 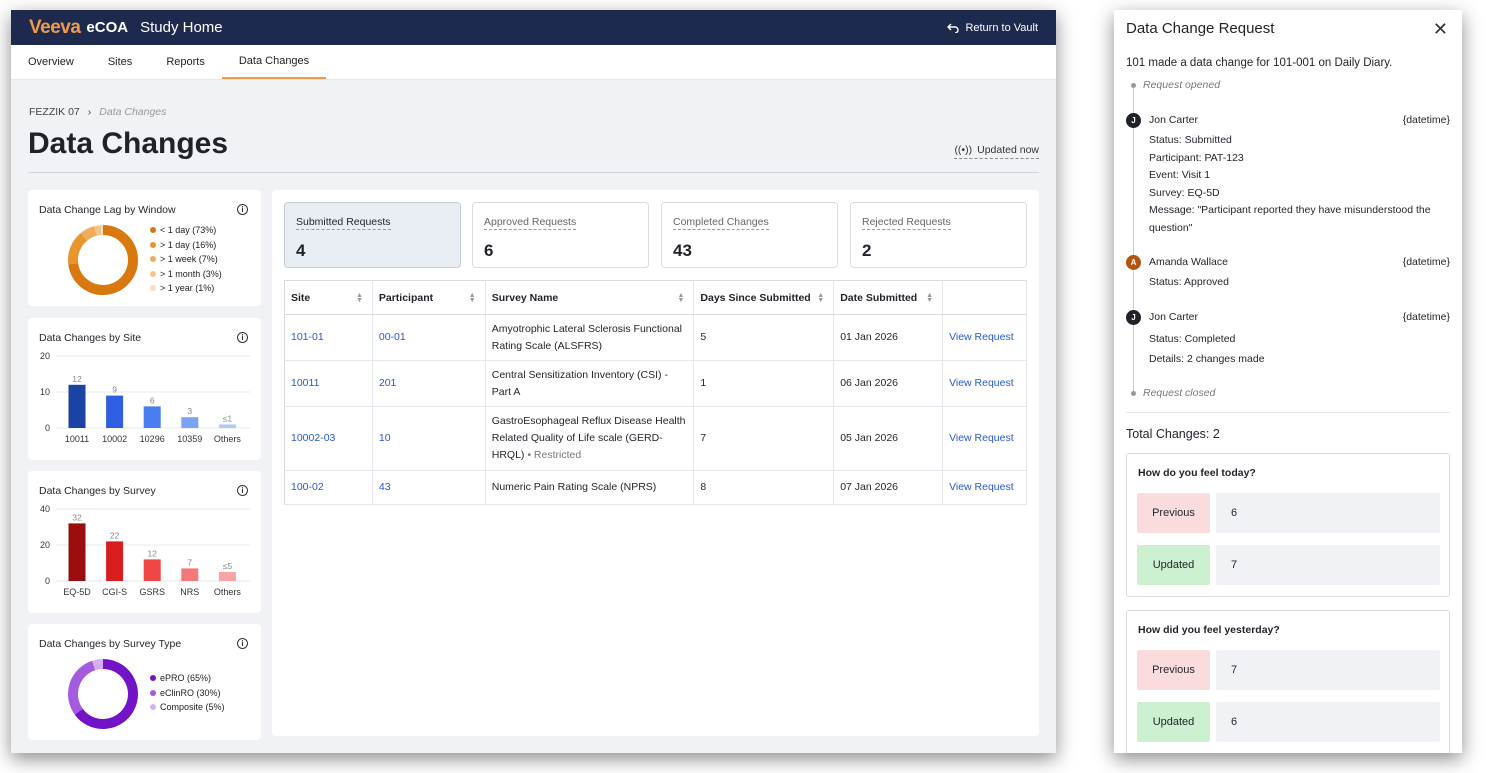 What do you see at coordinates (1172, 210) in the screenshot?
I see `detail-key: Message:` at bounding box center [1172, 210].